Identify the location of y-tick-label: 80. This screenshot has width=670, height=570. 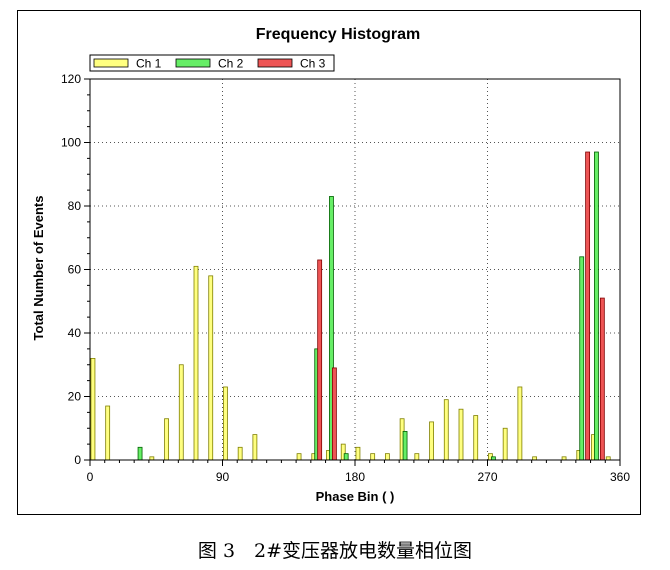
(75, 206).